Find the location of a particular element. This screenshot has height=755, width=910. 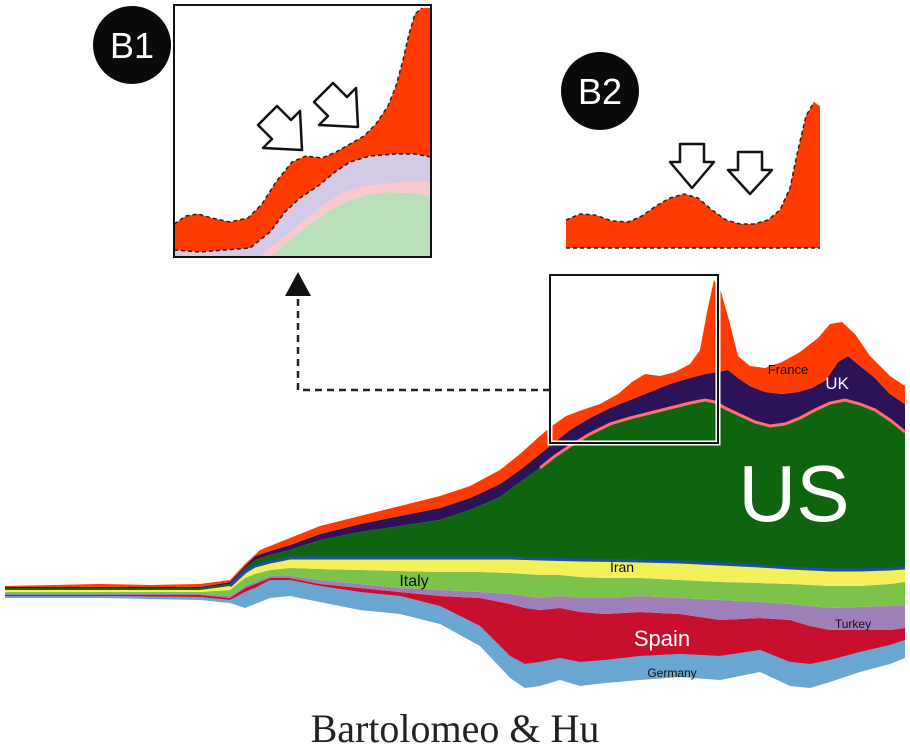

b2-france-top-dashed-outline is located at coordinates (690, 163).